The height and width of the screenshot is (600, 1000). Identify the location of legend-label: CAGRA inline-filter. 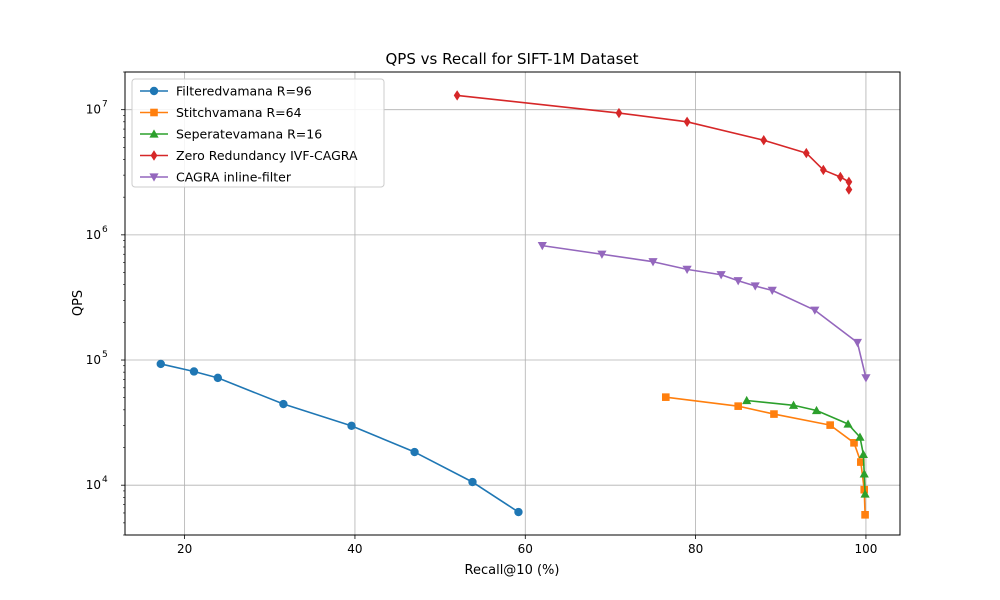
(234, 177).